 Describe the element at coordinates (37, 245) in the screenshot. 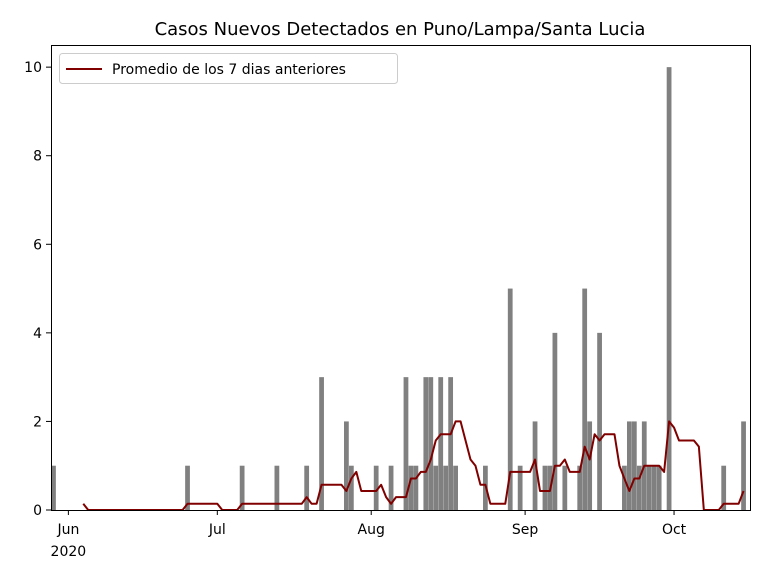

I see `y-tick-label: 6` at that location.